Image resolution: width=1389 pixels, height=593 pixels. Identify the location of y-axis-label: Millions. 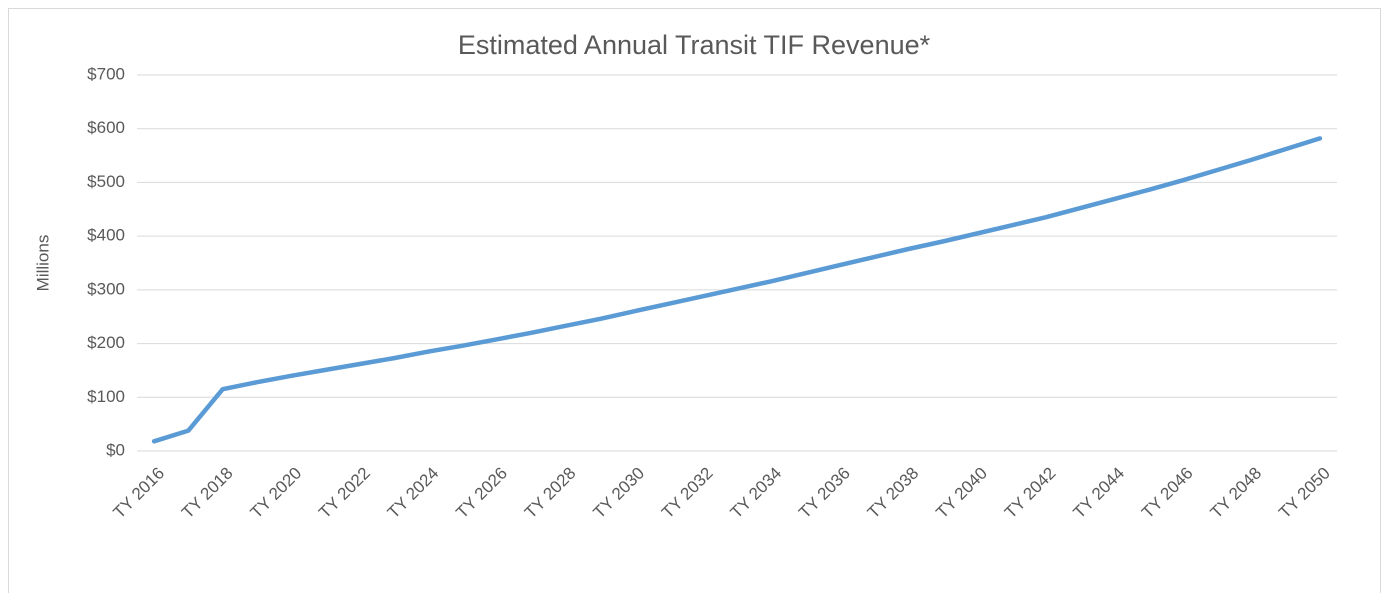
(42, 263).